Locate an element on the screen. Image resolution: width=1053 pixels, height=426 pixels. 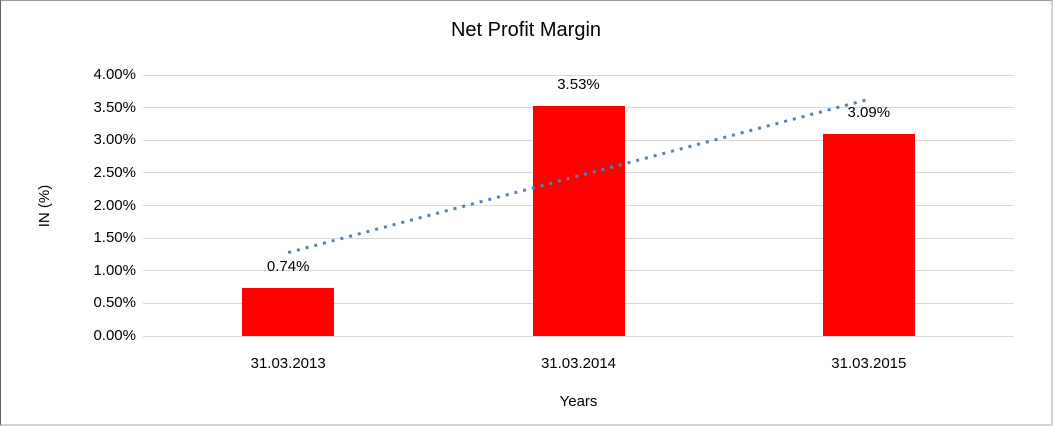
bar-31.03.2014 is located at coordinates (578, 220).